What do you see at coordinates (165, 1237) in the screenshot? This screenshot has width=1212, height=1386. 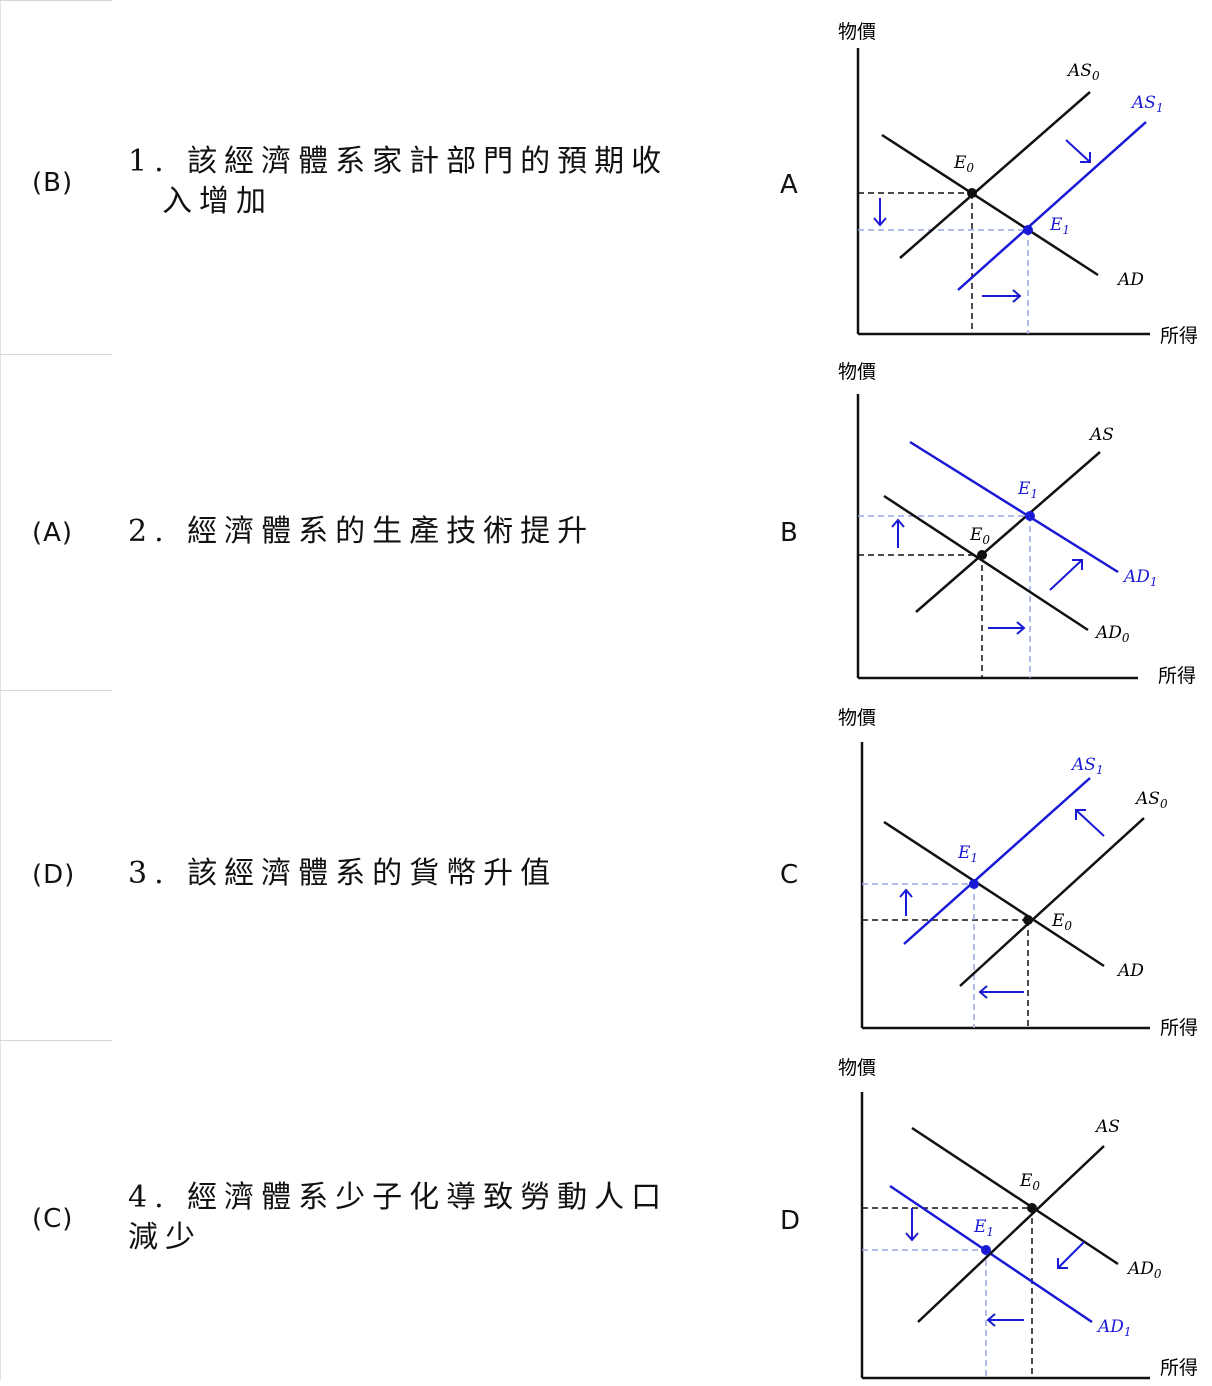 I see `statement-line: 減少` at bounding box center [165, 1237].